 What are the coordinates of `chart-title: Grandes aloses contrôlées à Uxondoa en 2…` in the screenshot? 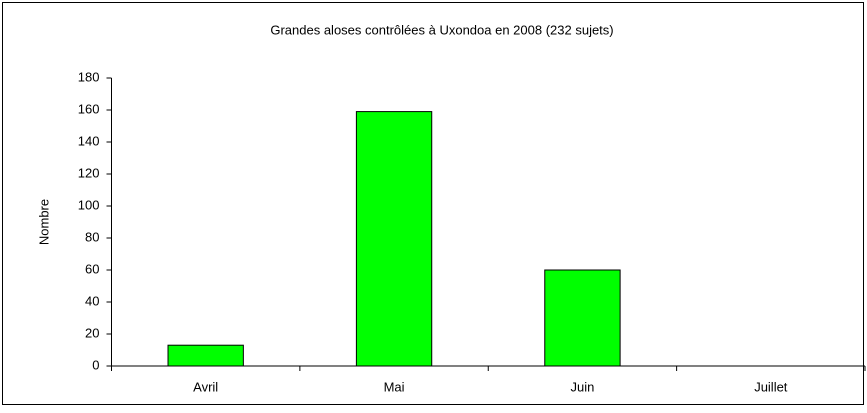 It's located at (441, 29).